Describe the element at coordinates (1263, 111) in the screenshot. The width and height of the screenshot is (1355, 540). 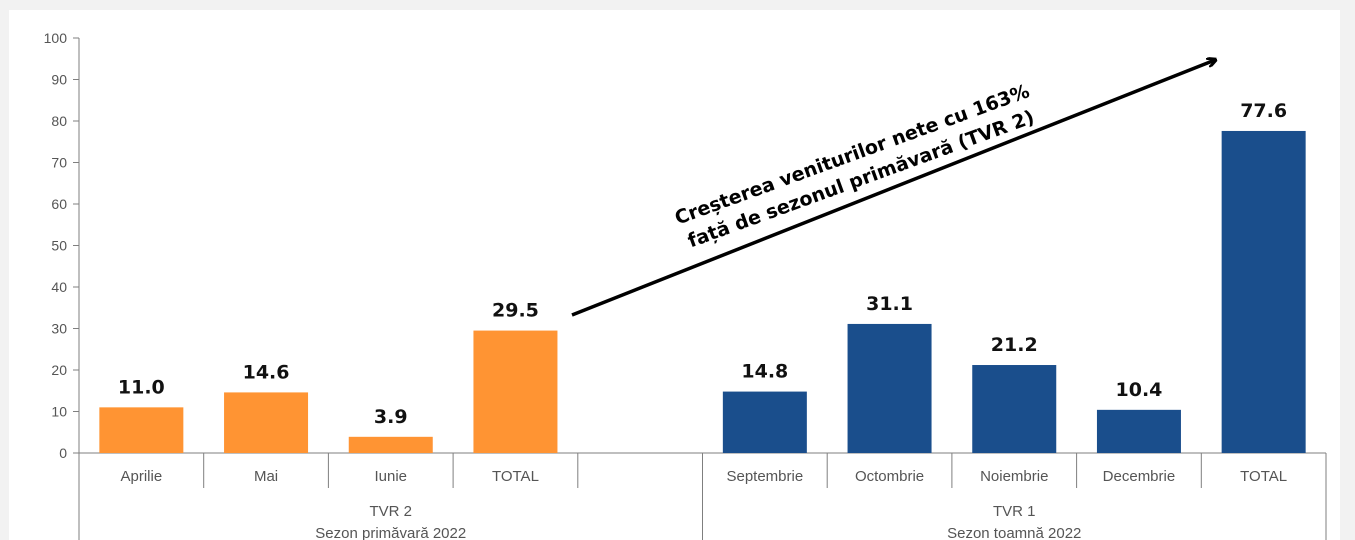
I see `data-label: 77.6` at that location.